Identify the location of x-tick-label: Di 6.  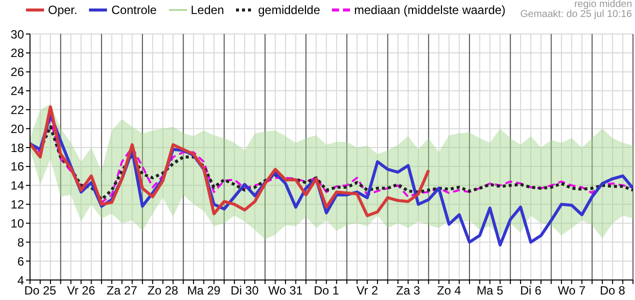
(531, 291).